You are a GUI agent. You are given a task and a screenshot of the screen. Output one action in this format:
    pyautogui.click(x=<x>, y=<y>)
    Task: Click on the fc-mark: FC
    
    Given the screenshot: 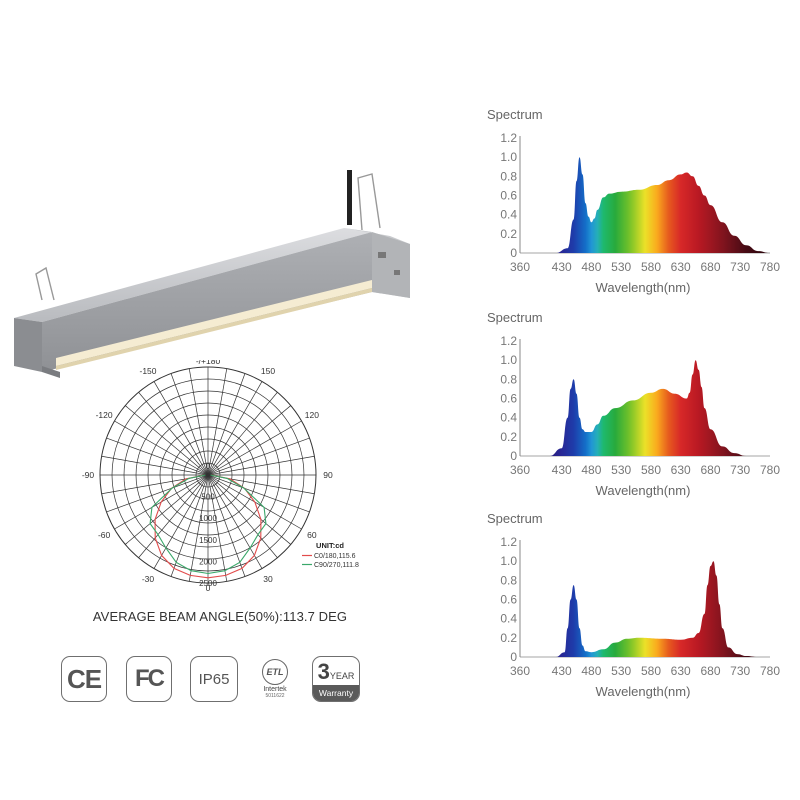 What is the action you would take?
    pyautogui.click(x=150, y=678)
    